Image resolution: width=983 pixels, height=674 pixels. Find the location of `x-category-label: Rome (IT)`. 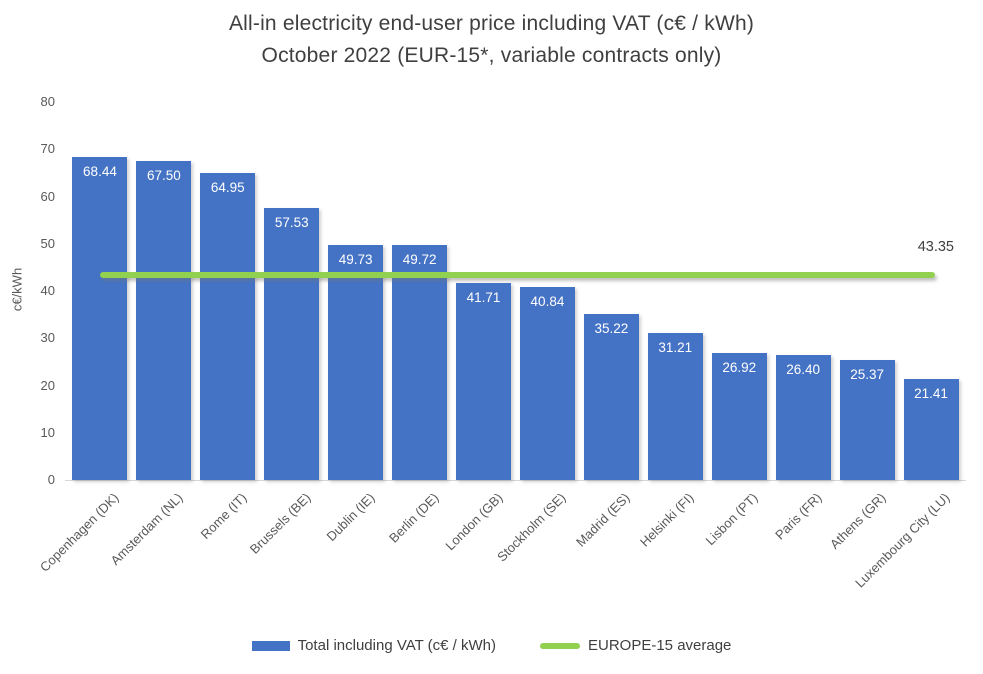

x-category-label: Rome (IT) is located at coordinates (223, 516).